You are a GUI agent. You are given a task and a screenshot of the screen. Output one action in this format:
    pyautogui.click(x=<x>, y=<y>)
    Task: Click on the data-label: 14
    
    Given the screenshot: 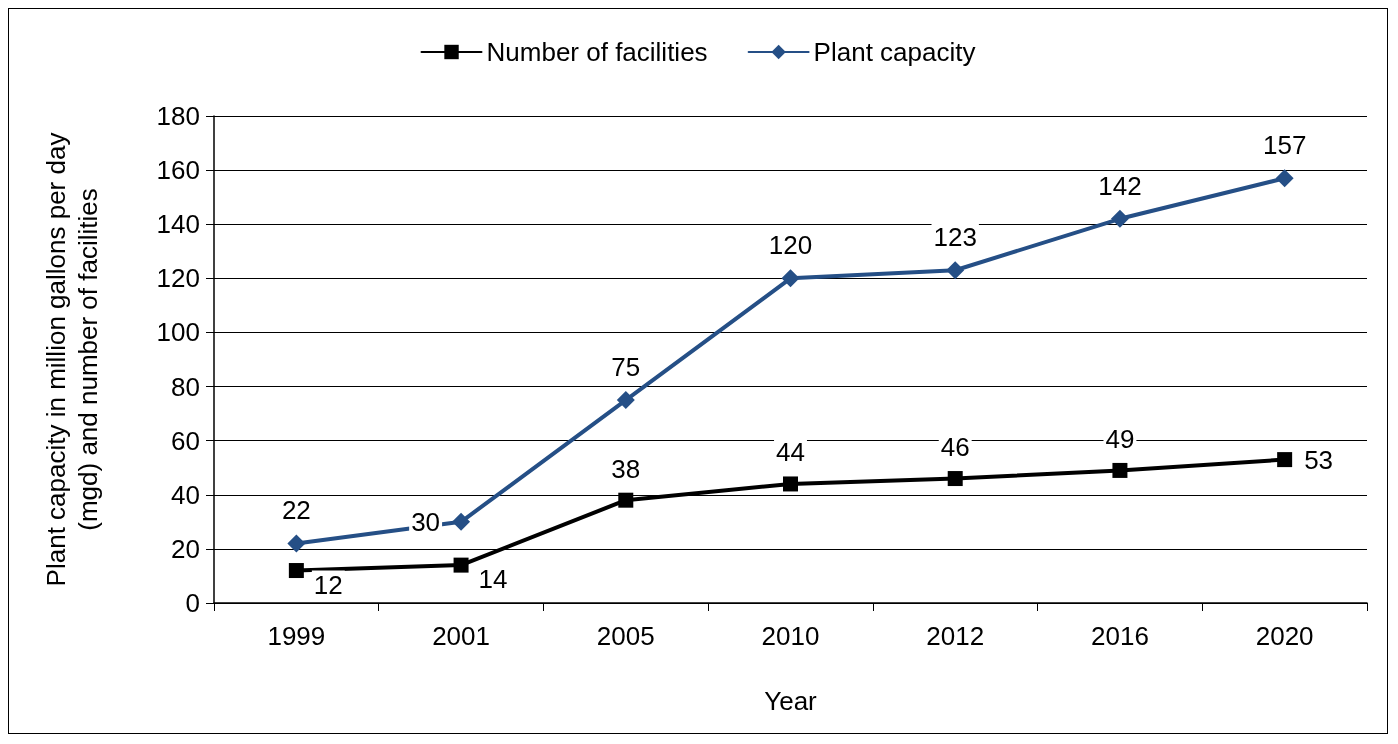 What is the action you would take?
    pyautogui.click(x=493, y=579)
    